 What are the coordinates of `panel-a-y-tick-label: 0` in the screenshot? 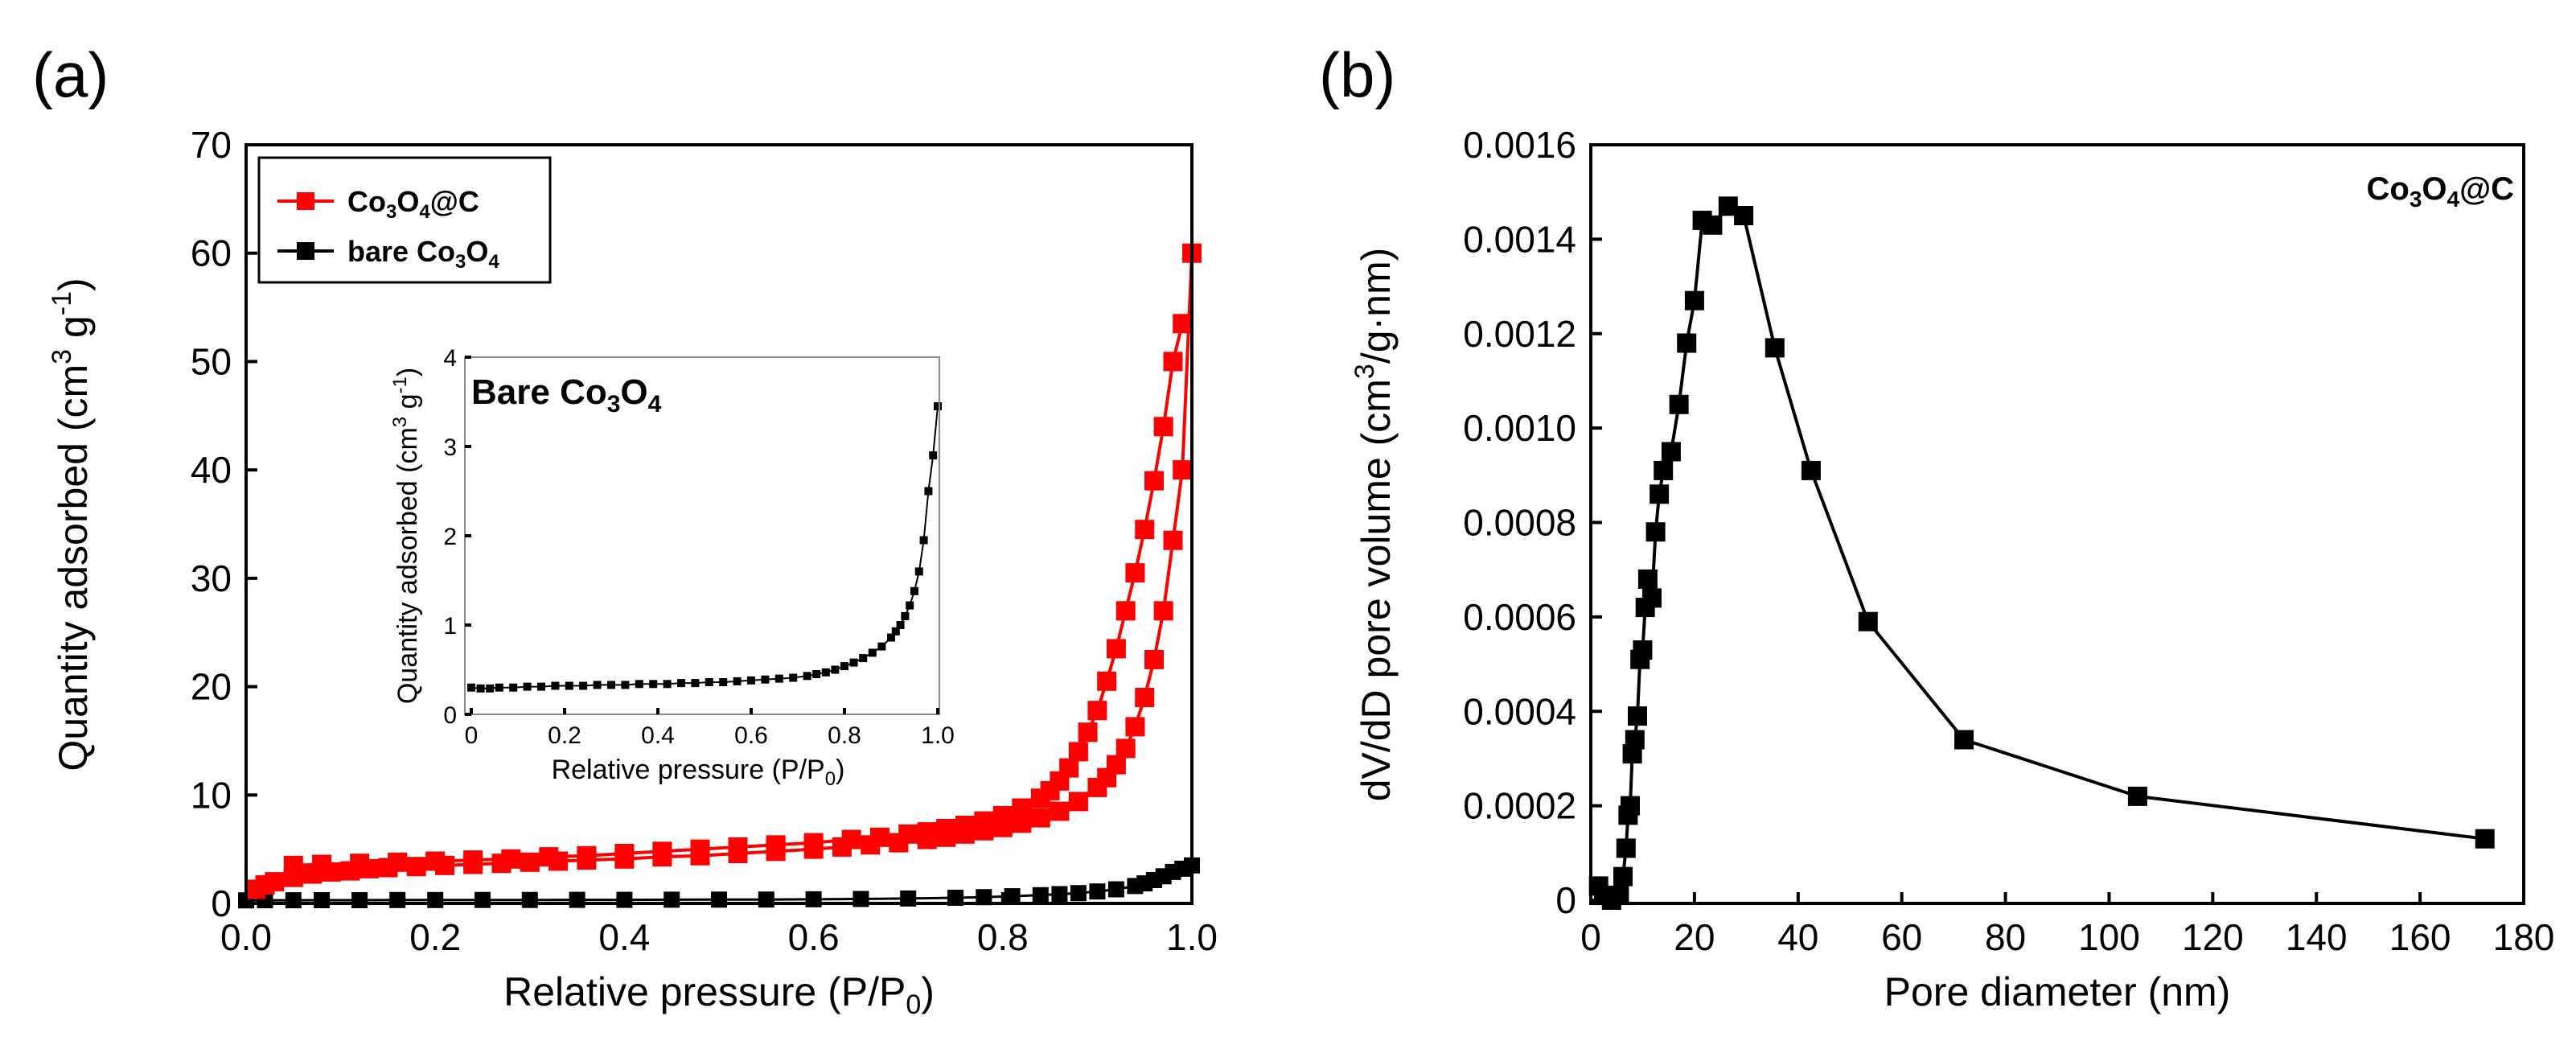 It's located at (221, 903).